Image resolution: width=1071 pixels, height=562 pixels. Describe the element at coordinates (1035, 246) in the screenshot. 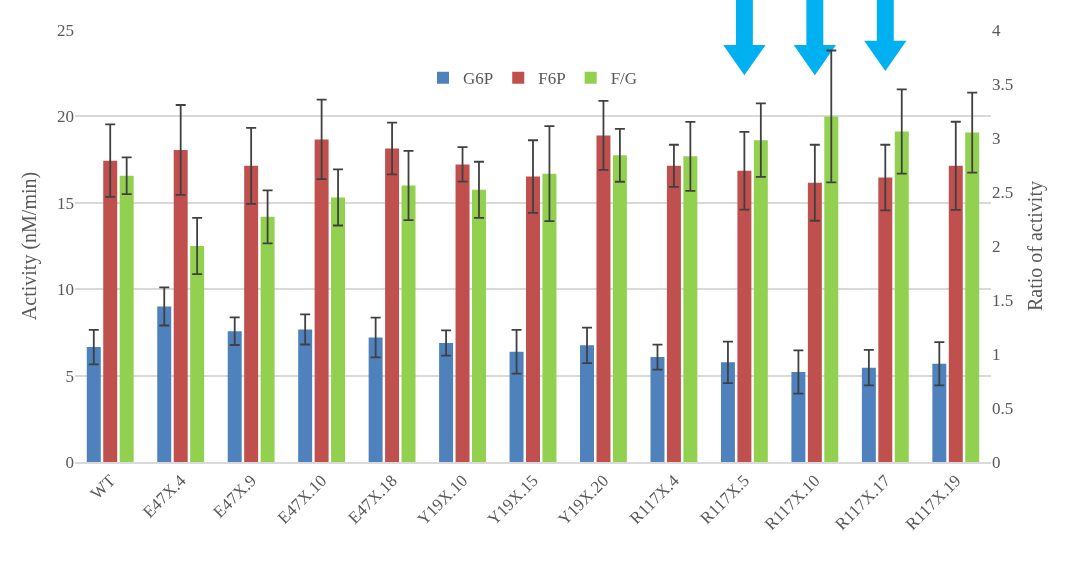

I see `y2-axis-title: Ratio of activity` at that location.